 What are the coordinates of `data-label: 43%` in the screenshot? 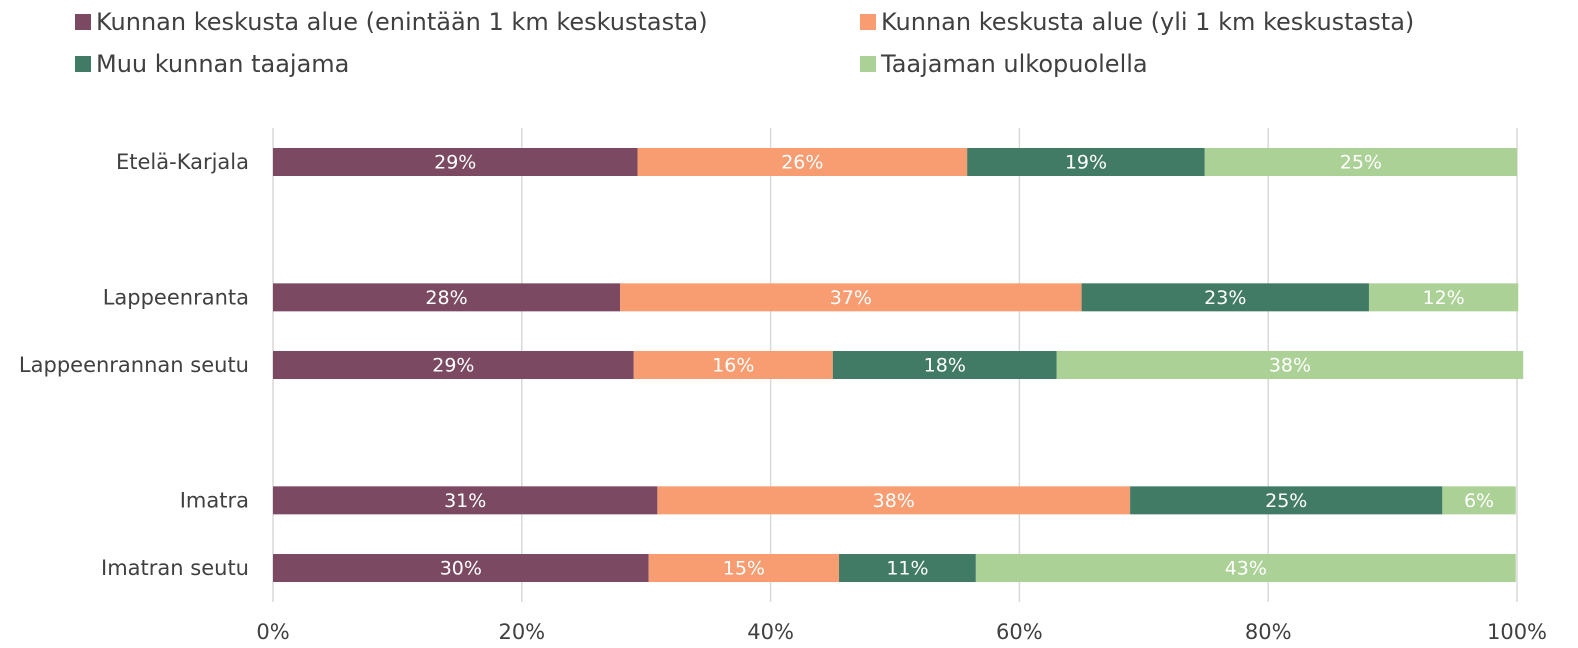 It's located at (1246, 569).